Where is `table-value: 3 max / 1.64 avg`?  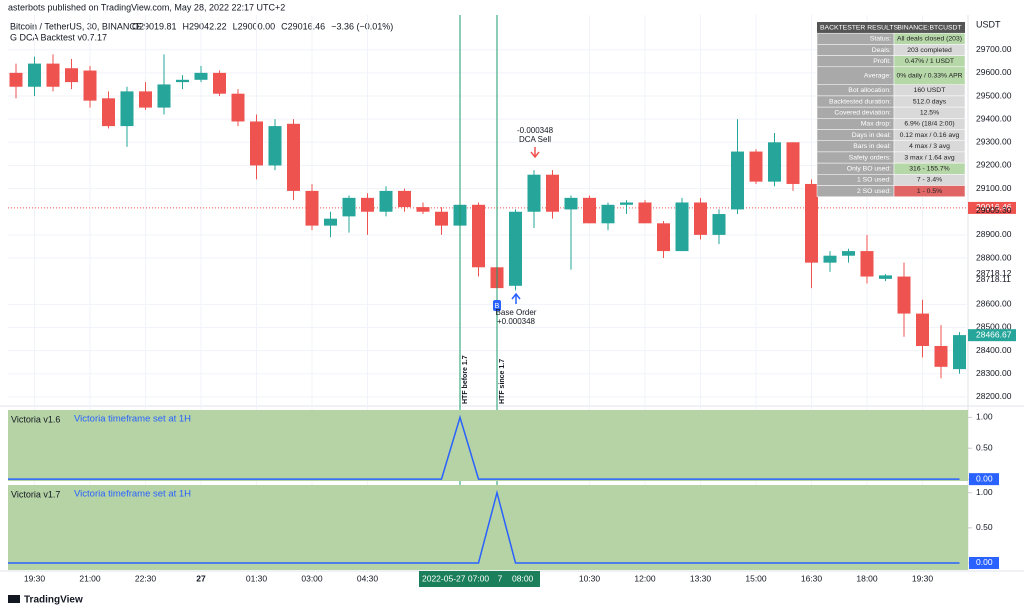
table-value: 3 max / 1.64 avg is located at coordinates (929, 157).